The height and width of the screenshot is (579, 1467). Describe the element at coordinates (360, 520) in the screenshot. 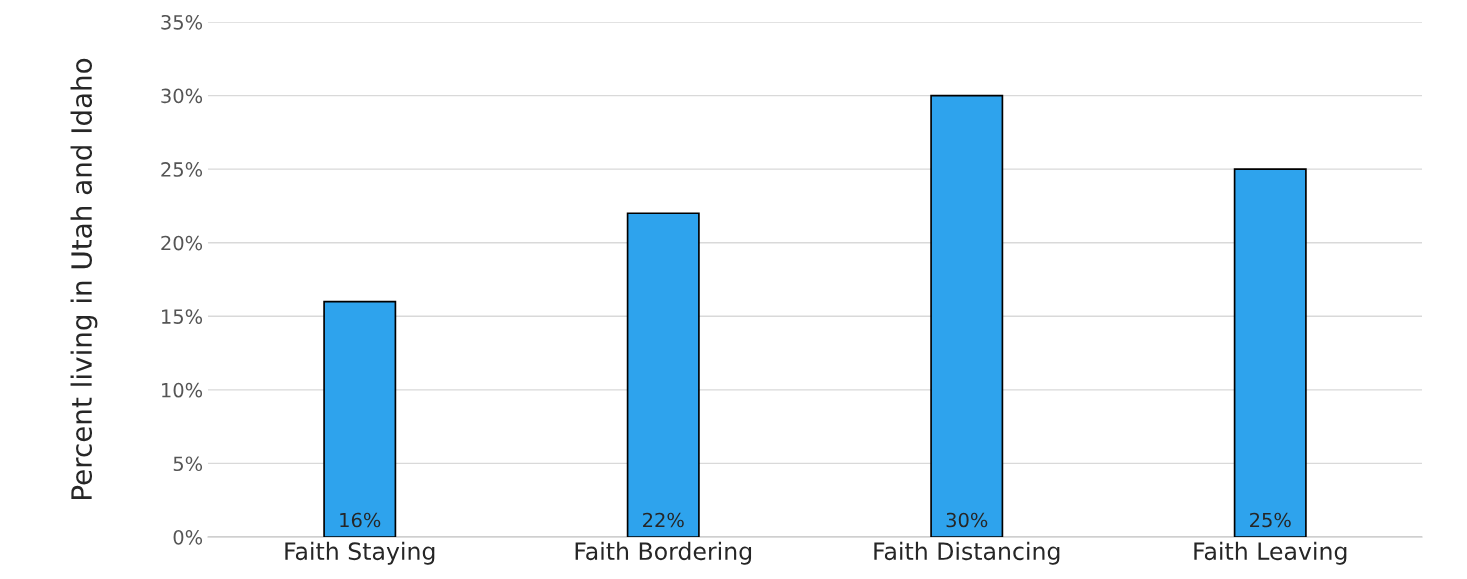

I see `data-label: 16%` at that location.